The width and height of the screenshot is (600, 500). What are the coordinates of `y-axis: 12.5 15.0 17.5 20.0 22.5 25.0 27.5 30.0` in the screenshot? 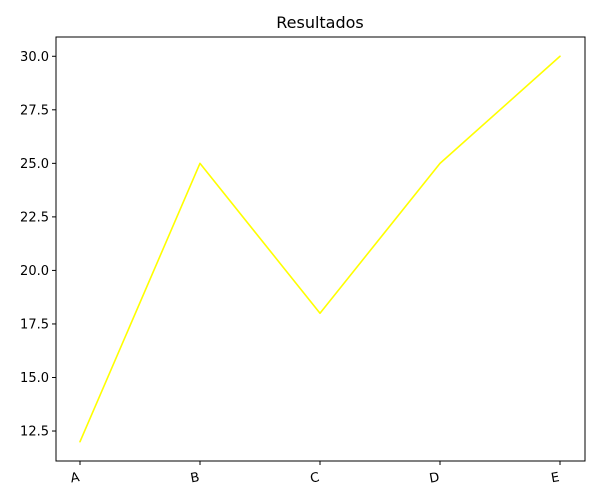 It's located at (38, 245).